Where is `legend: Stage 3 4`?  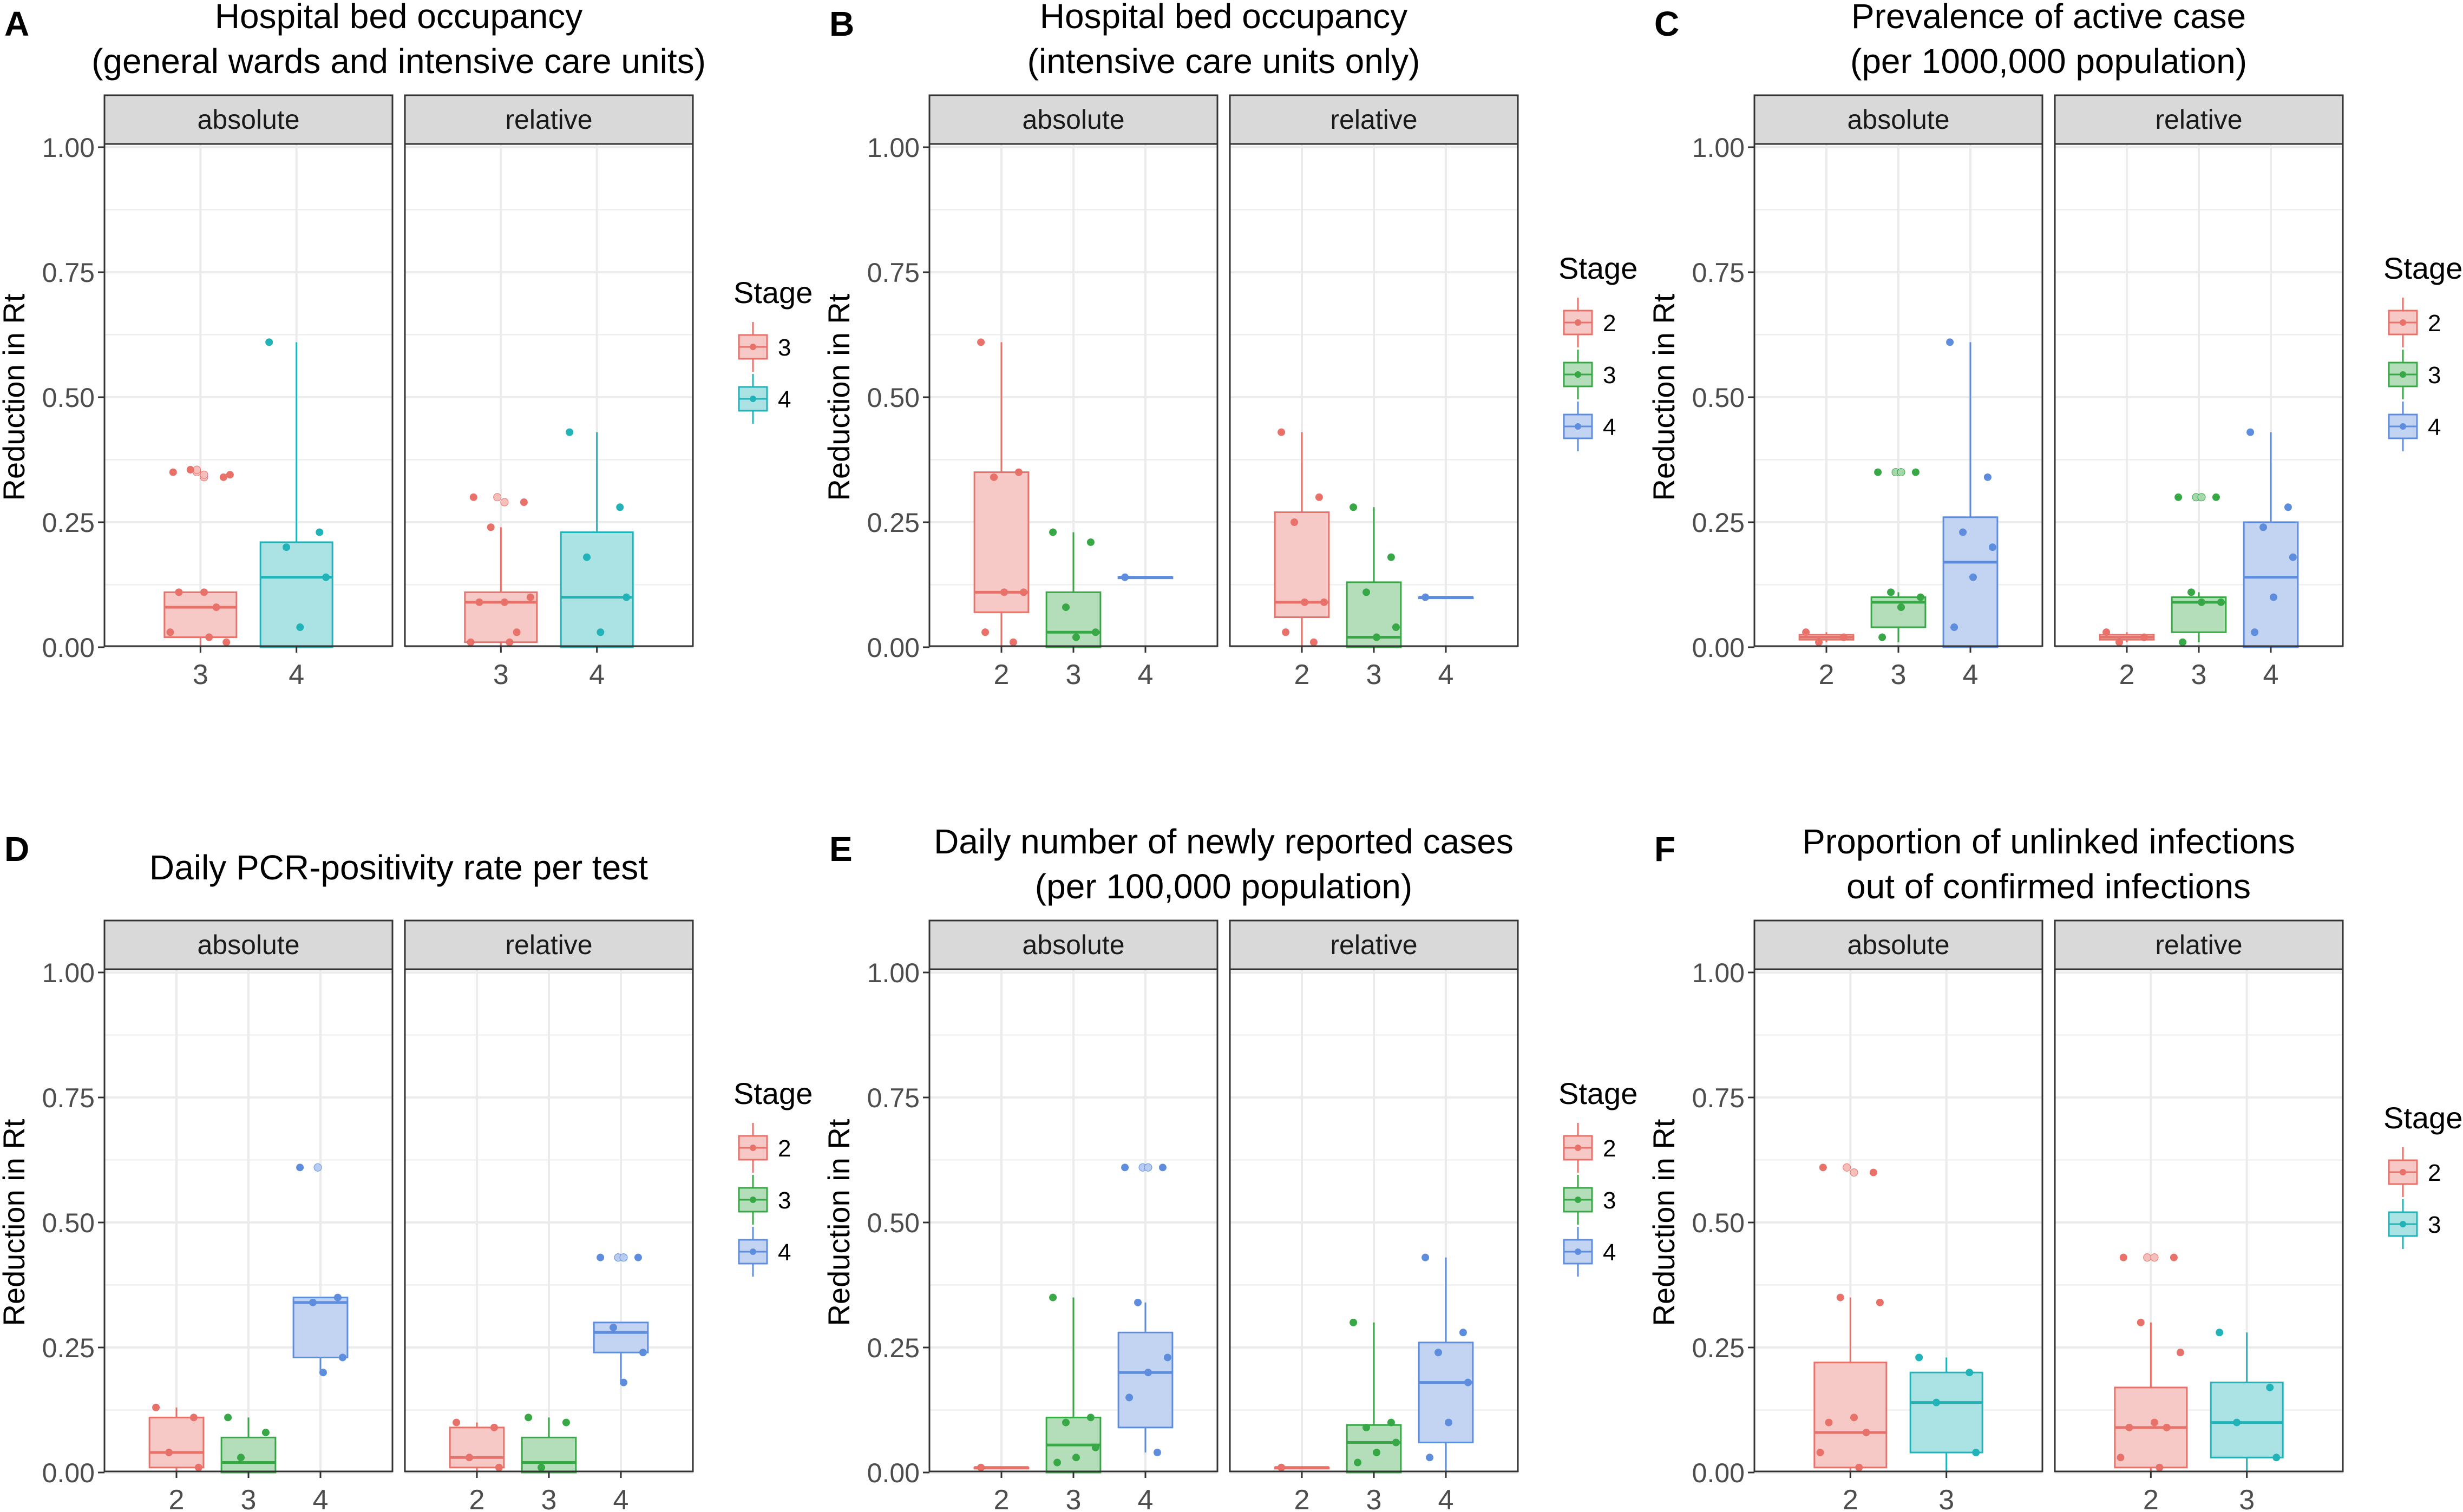
legend: Stage 3 4 is located at coordinates (773, 349).